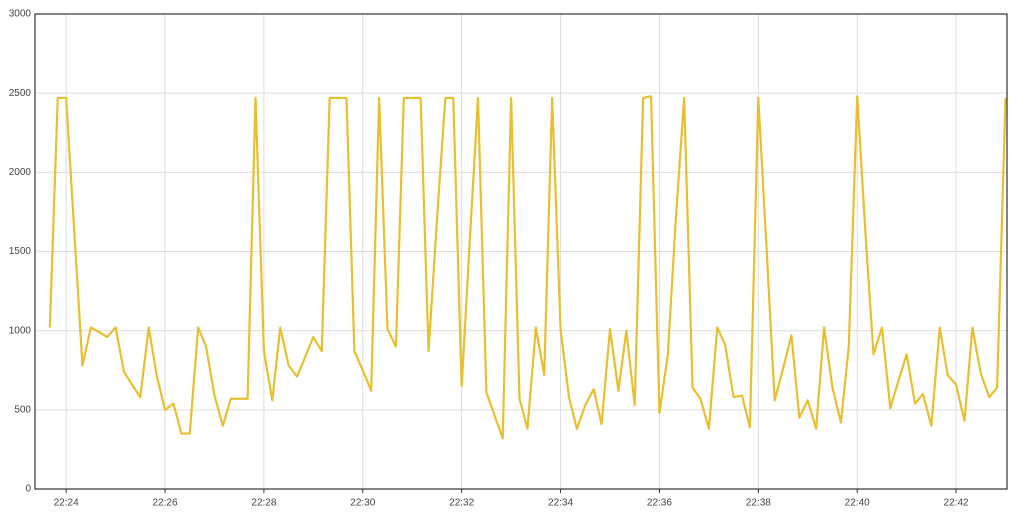 The height and width of the screenshot is (518, 1024). Describe the element at coordinates (263, 503) in the screenshot. I see `x-tick-label: 22:28` at that location.